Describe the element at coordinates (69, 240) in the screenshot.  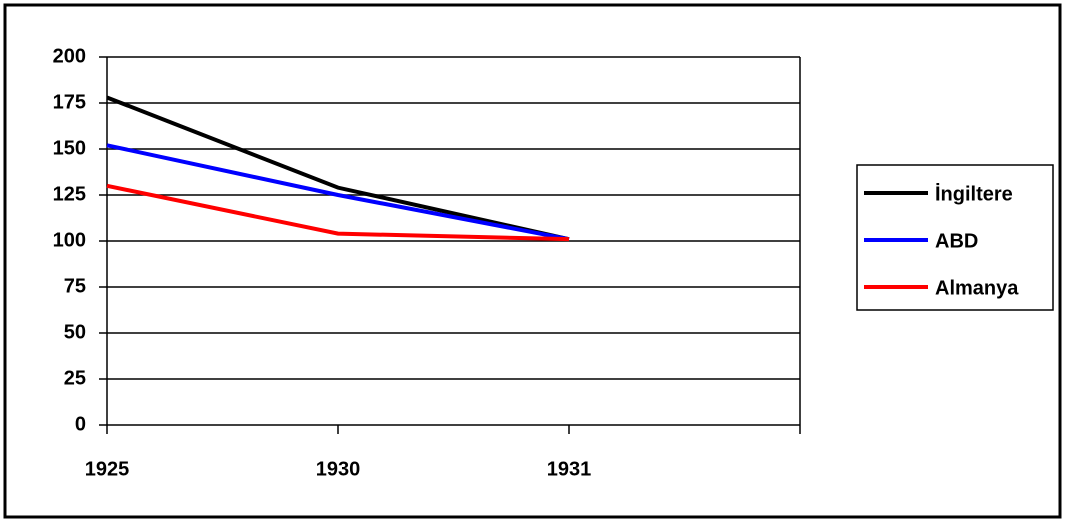
I see `y-tick-label: 100` at that location.